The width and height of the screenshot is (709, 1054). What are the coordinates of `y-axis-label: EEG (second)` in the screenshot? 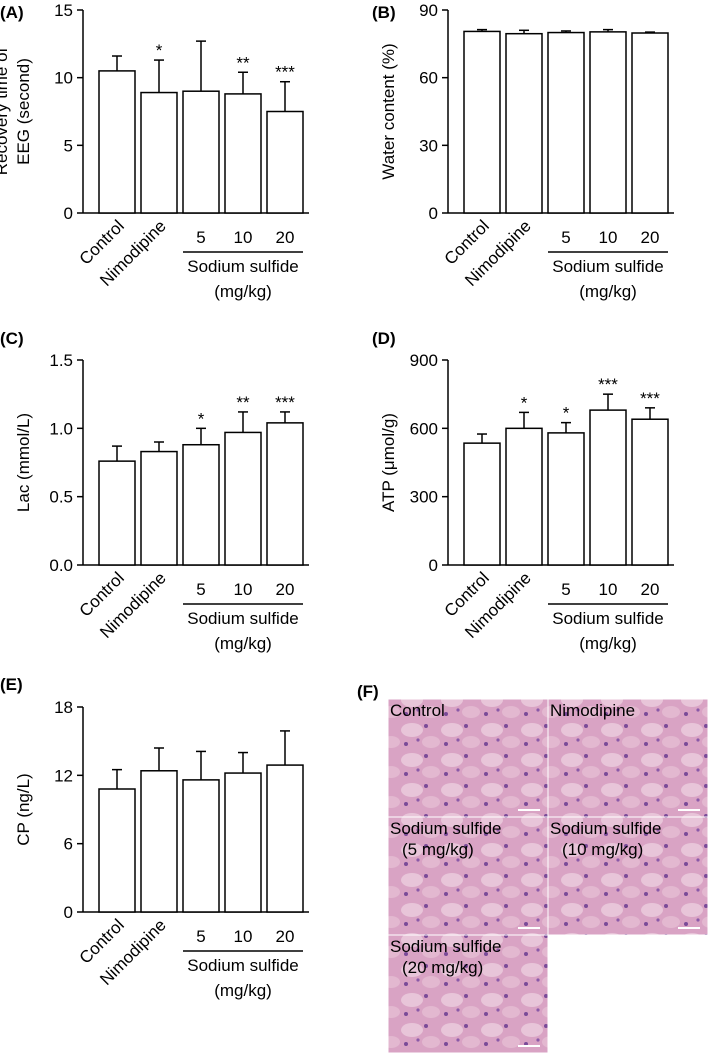 It's located at (23, 111).